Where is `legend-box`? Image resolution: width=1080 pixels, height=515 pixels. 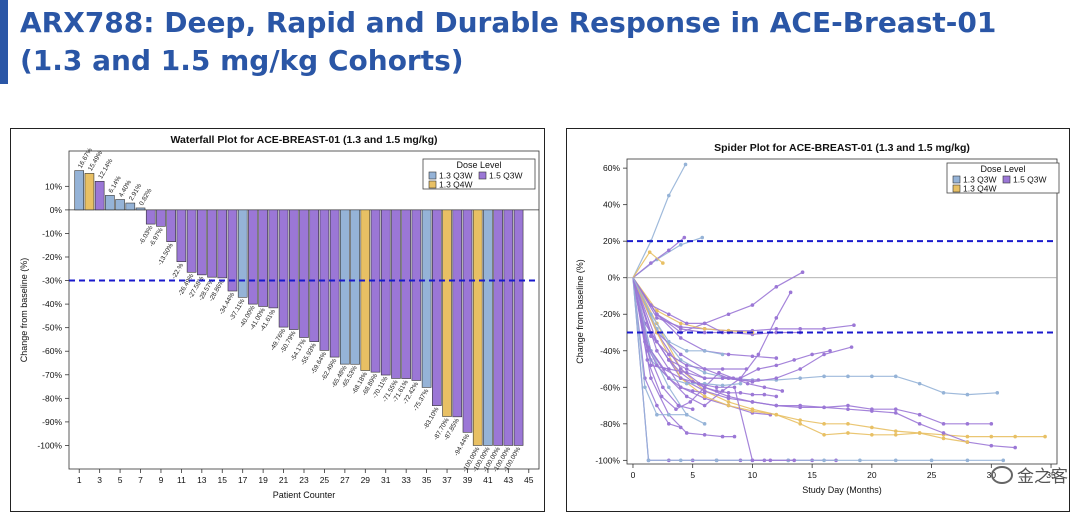 legend-box is located at coordinates (479, 174).